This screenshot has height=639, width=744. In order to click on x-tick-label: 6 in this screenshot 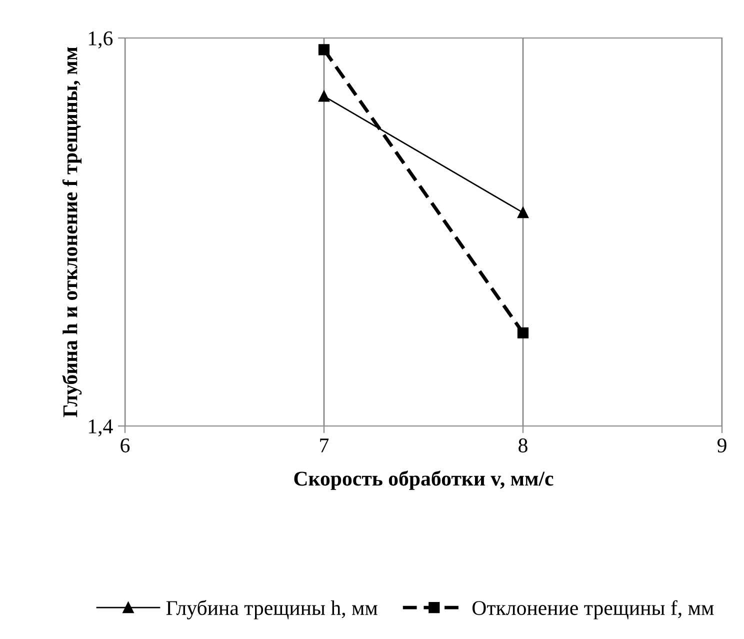, I will do `click(125, 445)`.